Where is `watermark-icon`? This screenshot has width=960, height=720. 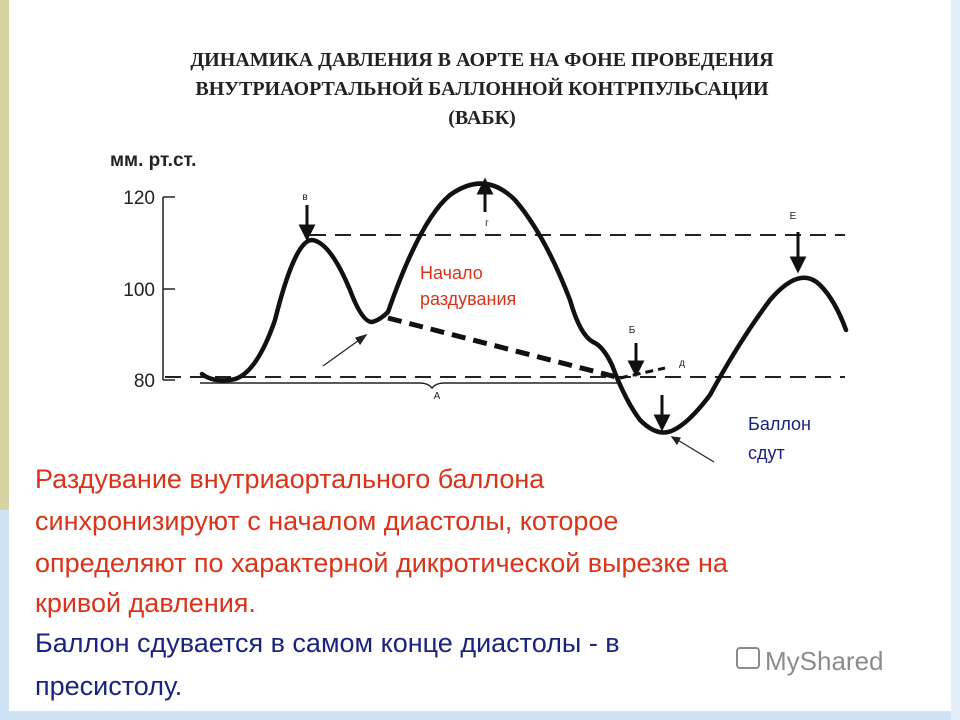 watermark-icon is located at coordinates (748, 658).